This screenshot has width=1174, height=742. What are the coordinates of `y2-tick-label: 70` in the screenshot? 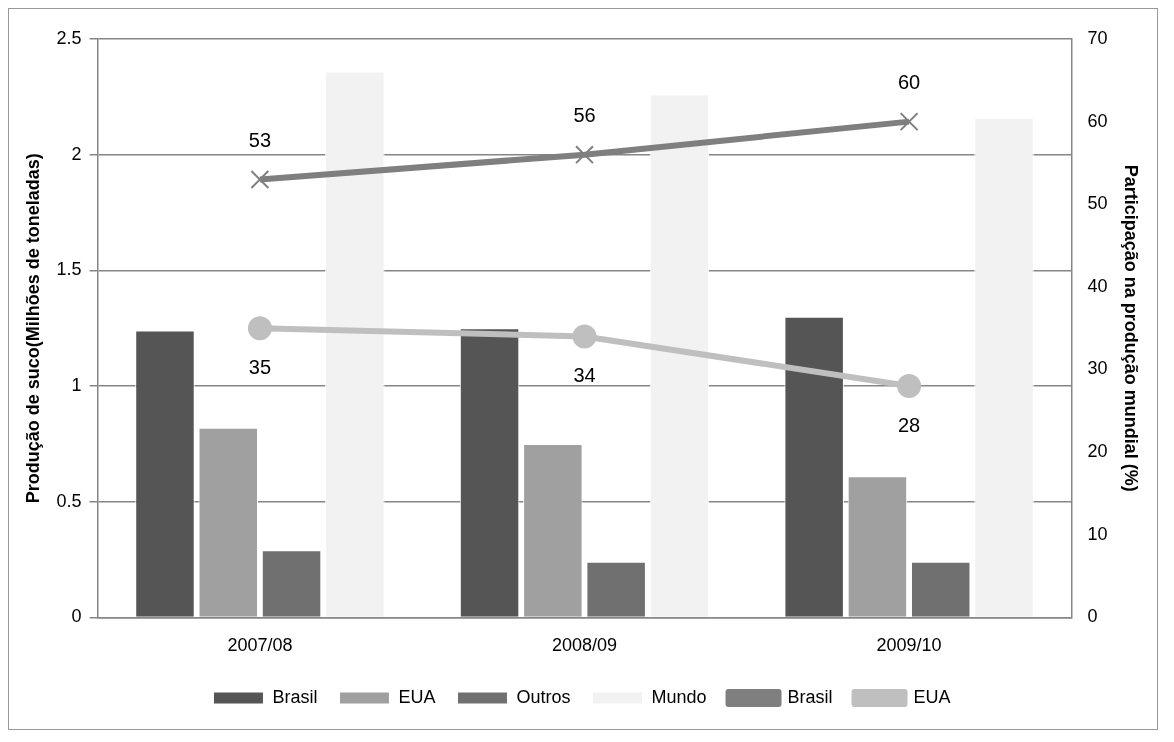 It's located at (1097, 37).